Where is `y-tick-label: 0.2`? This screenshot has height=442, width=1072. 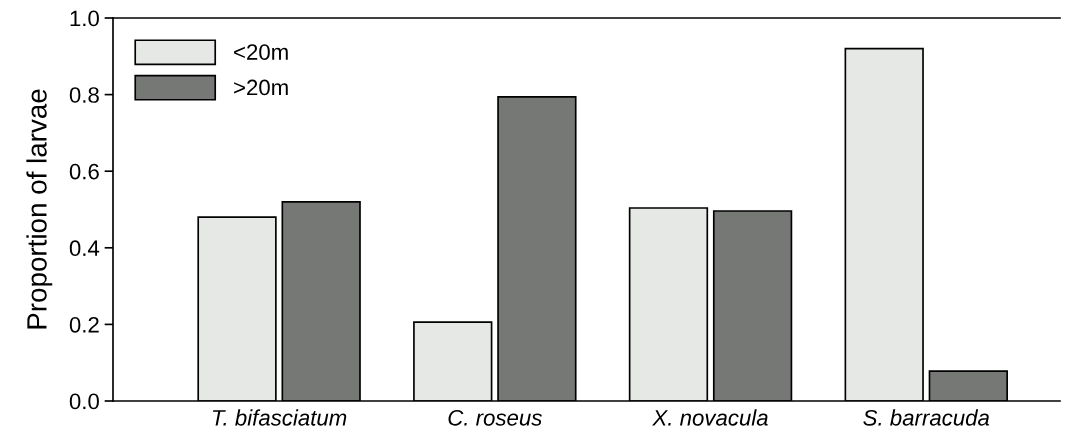 y-tick-label: 0.2 is located at coordinates (84, 324).